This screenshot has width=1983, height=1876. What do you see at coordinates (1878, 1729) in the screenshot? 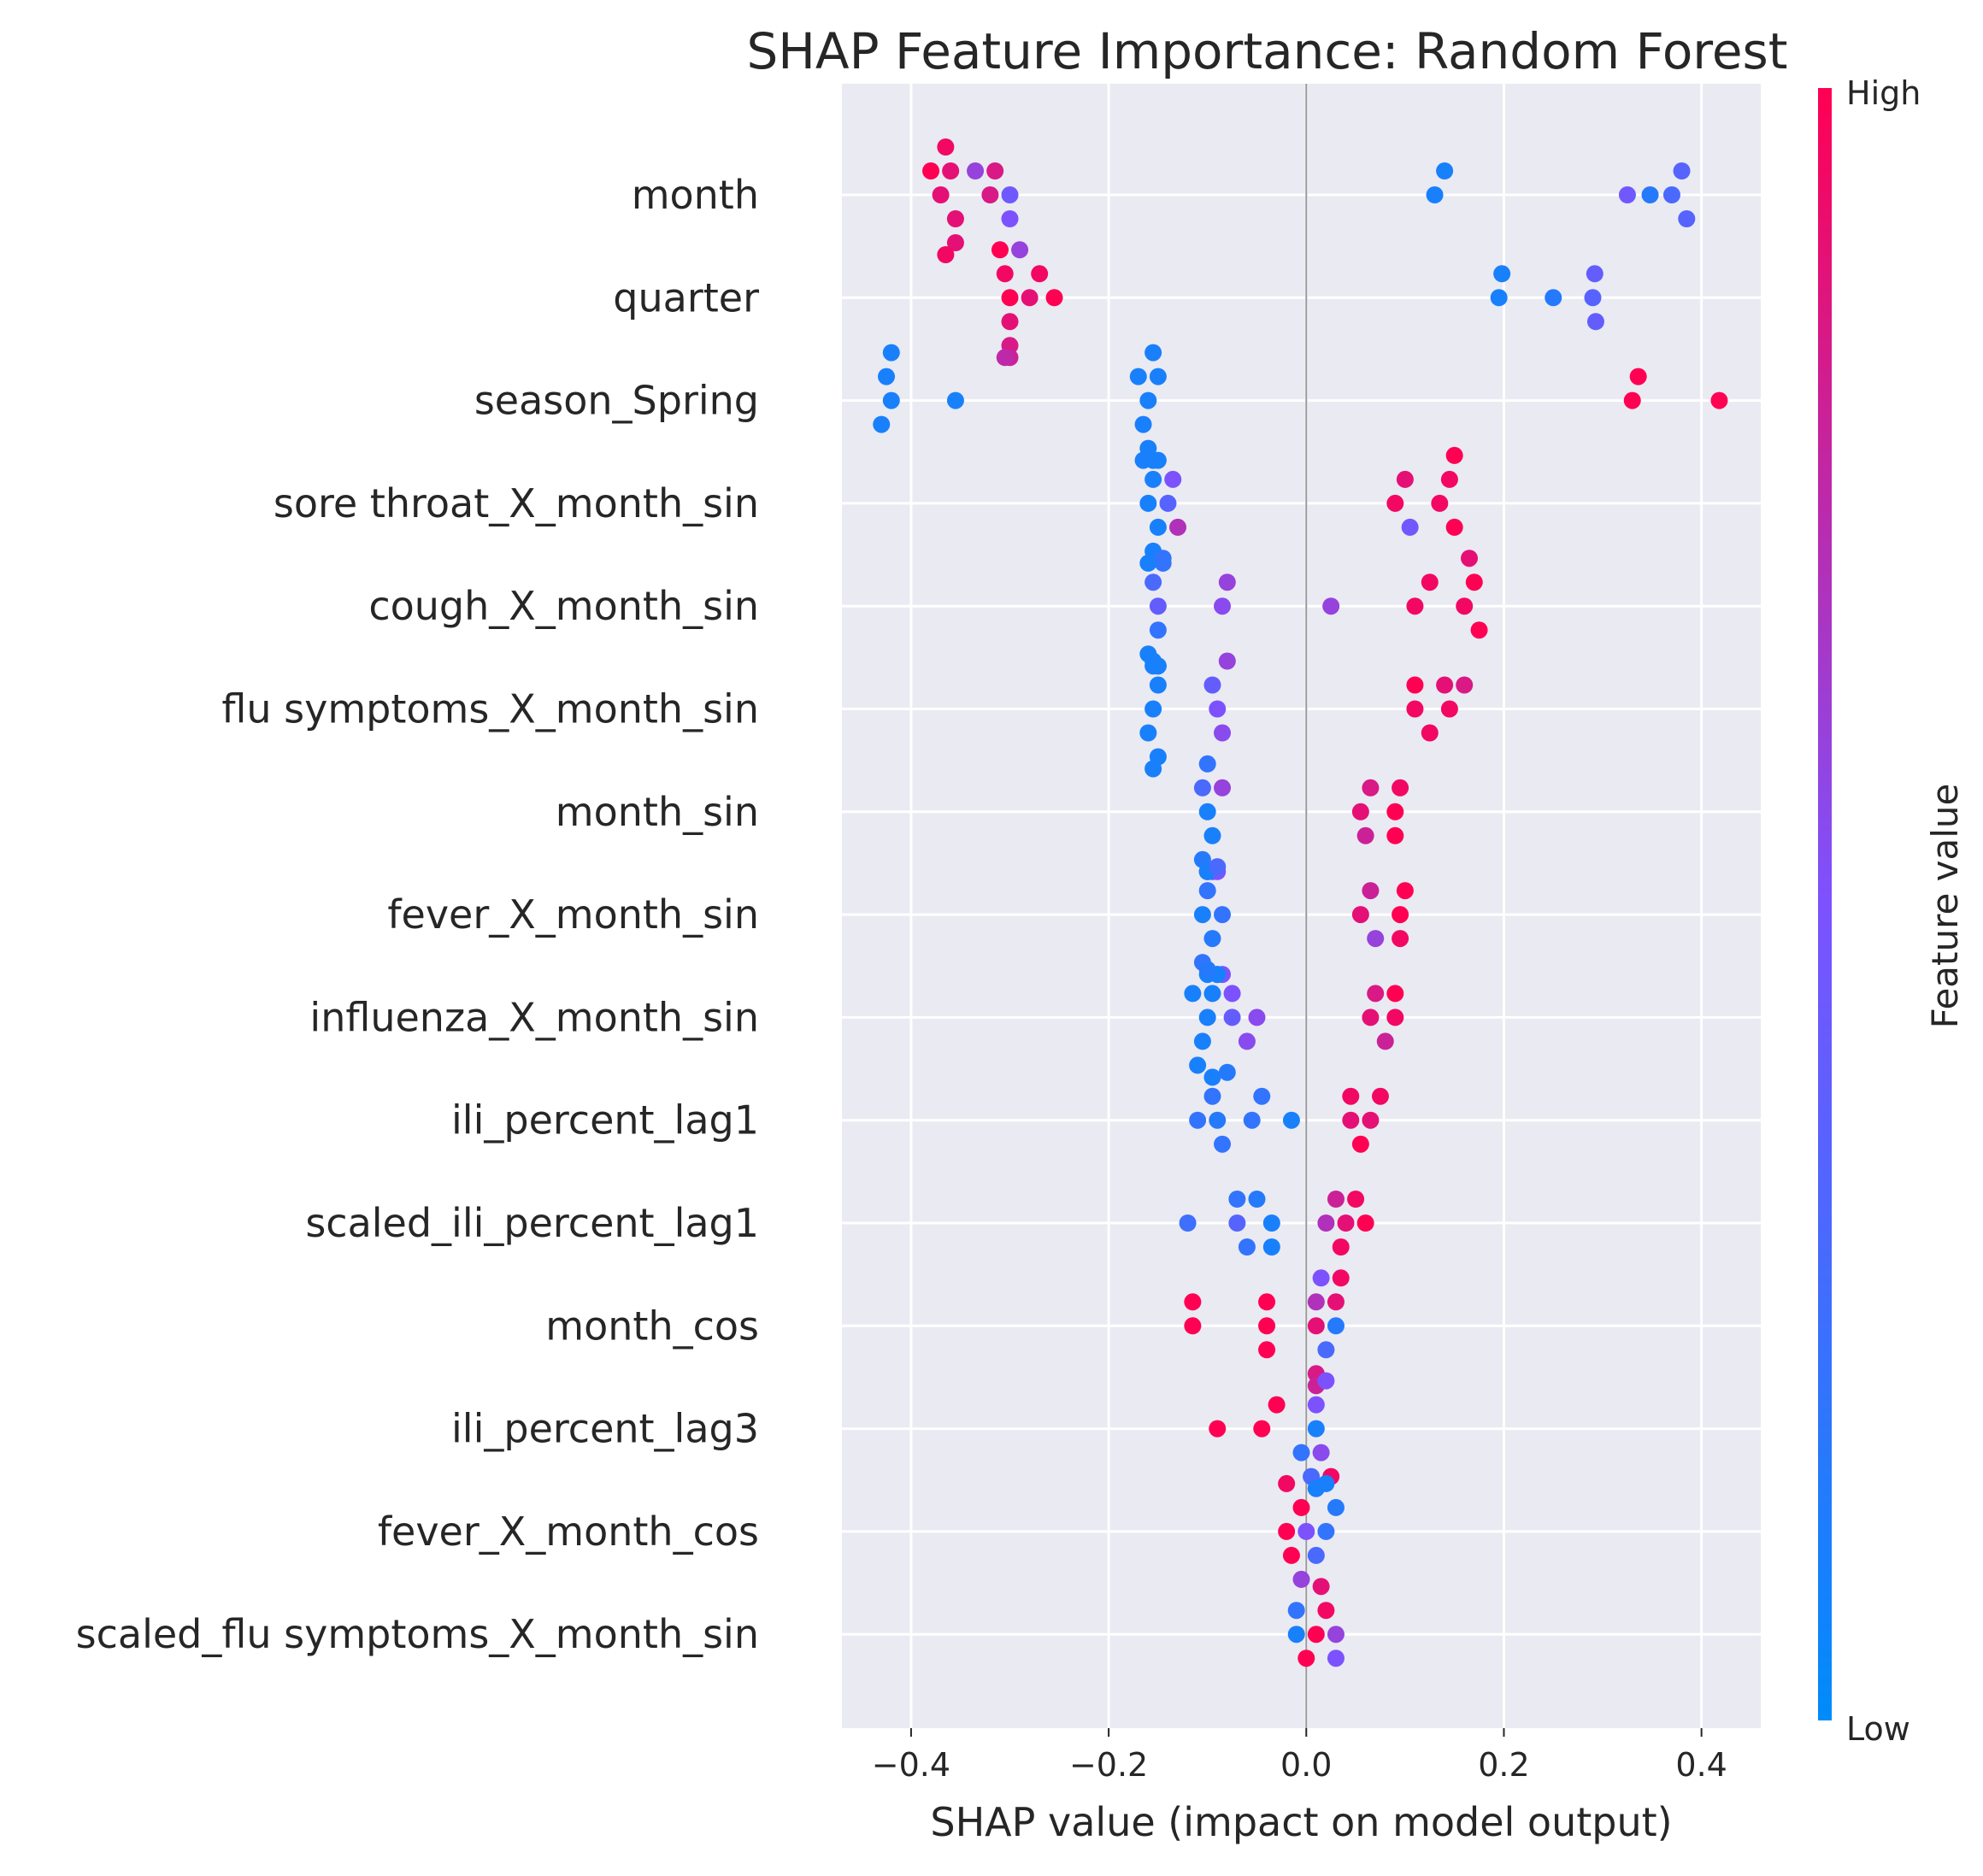
I see `colorbar-low-label: Low` at bounding box center [1878, 1729].